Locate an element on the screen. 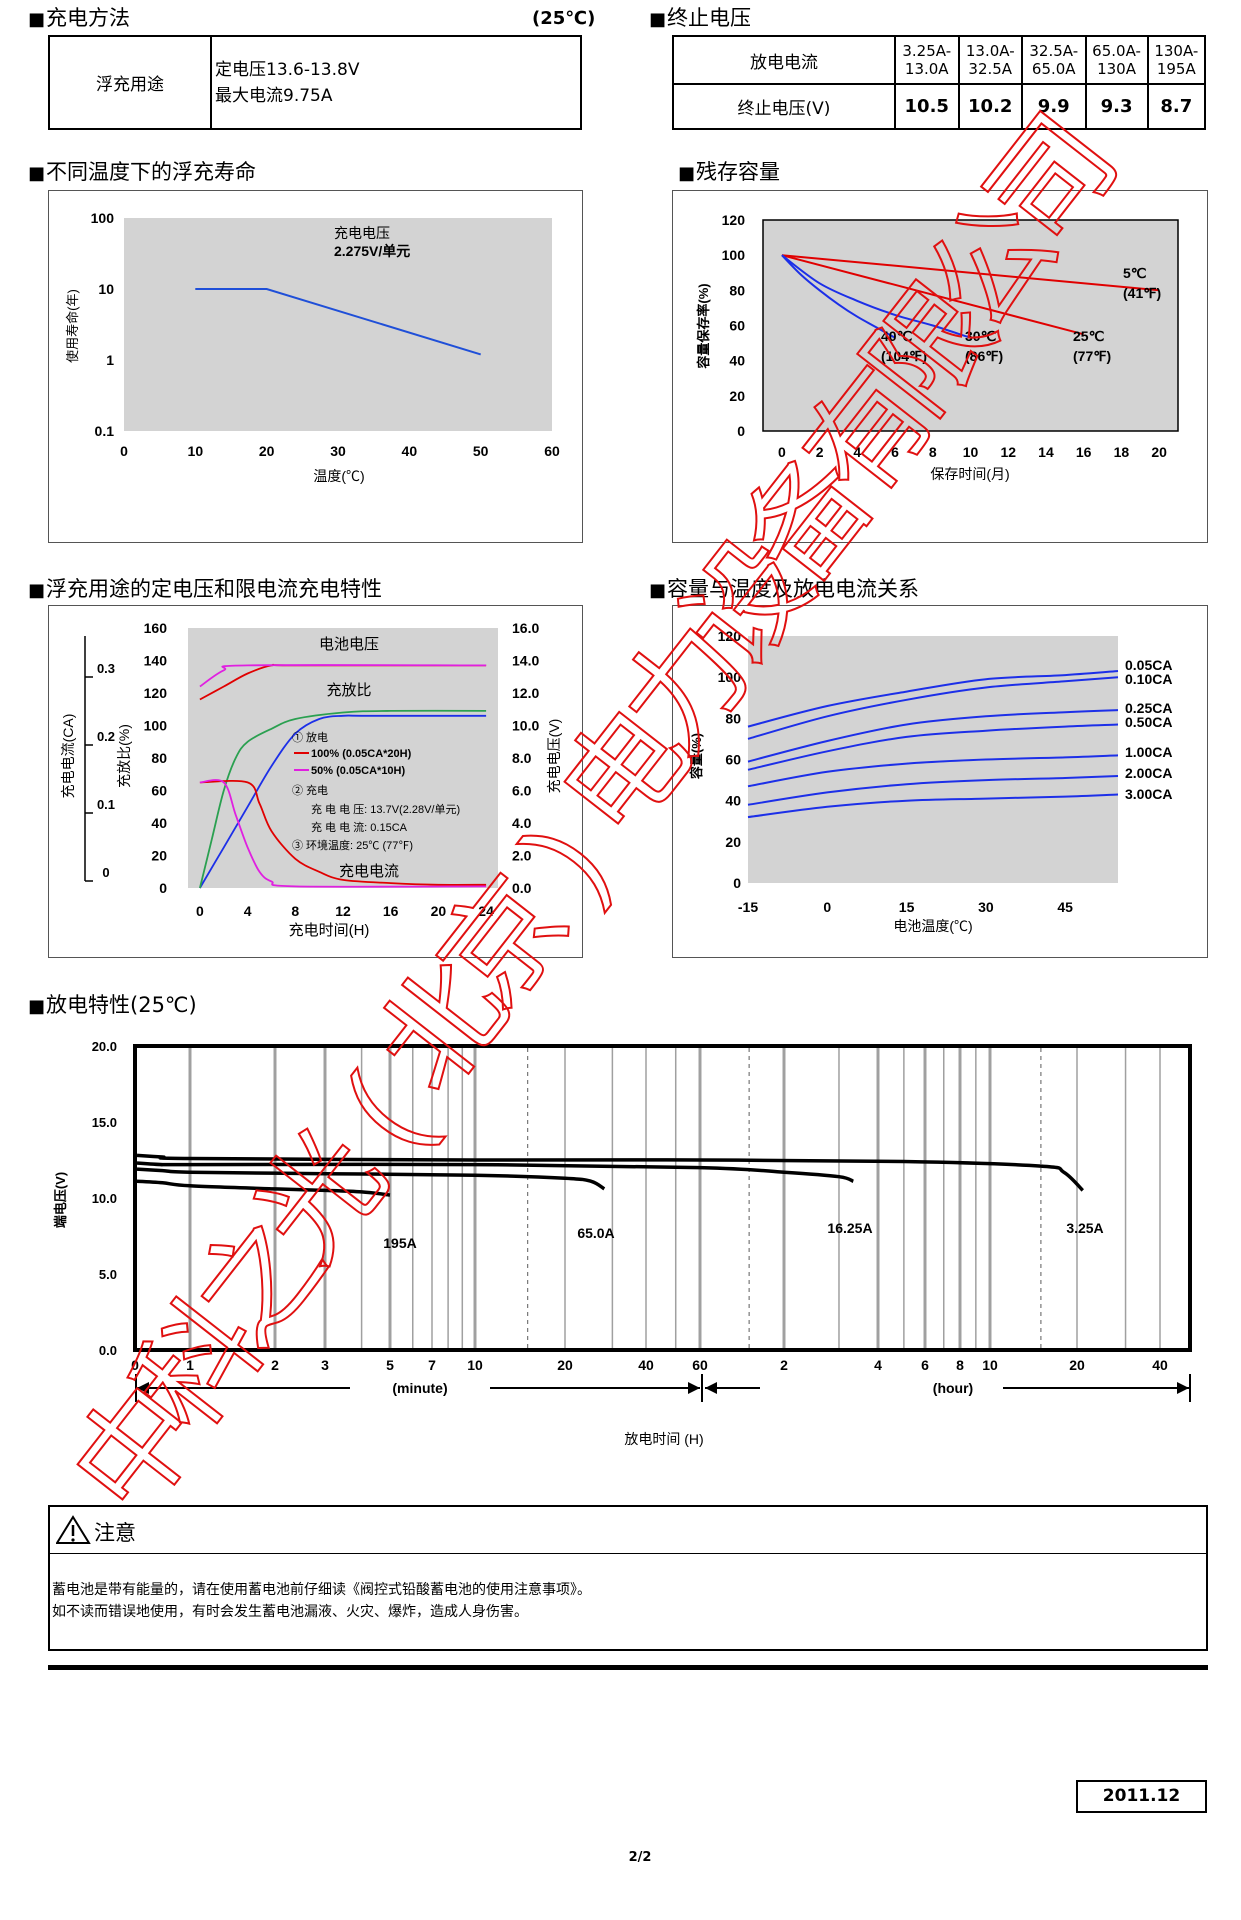  x-tick-minute: 3 is located at coordinates (325, 1365).